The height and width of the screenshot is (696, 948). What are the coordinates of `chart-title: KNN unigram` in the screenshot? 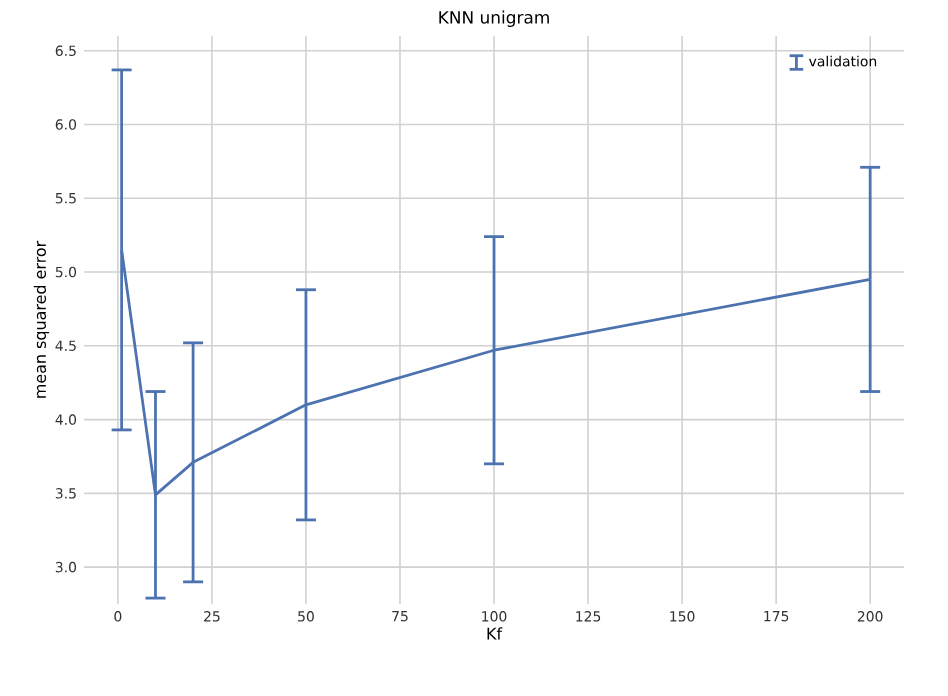 It's located at (494, 18).